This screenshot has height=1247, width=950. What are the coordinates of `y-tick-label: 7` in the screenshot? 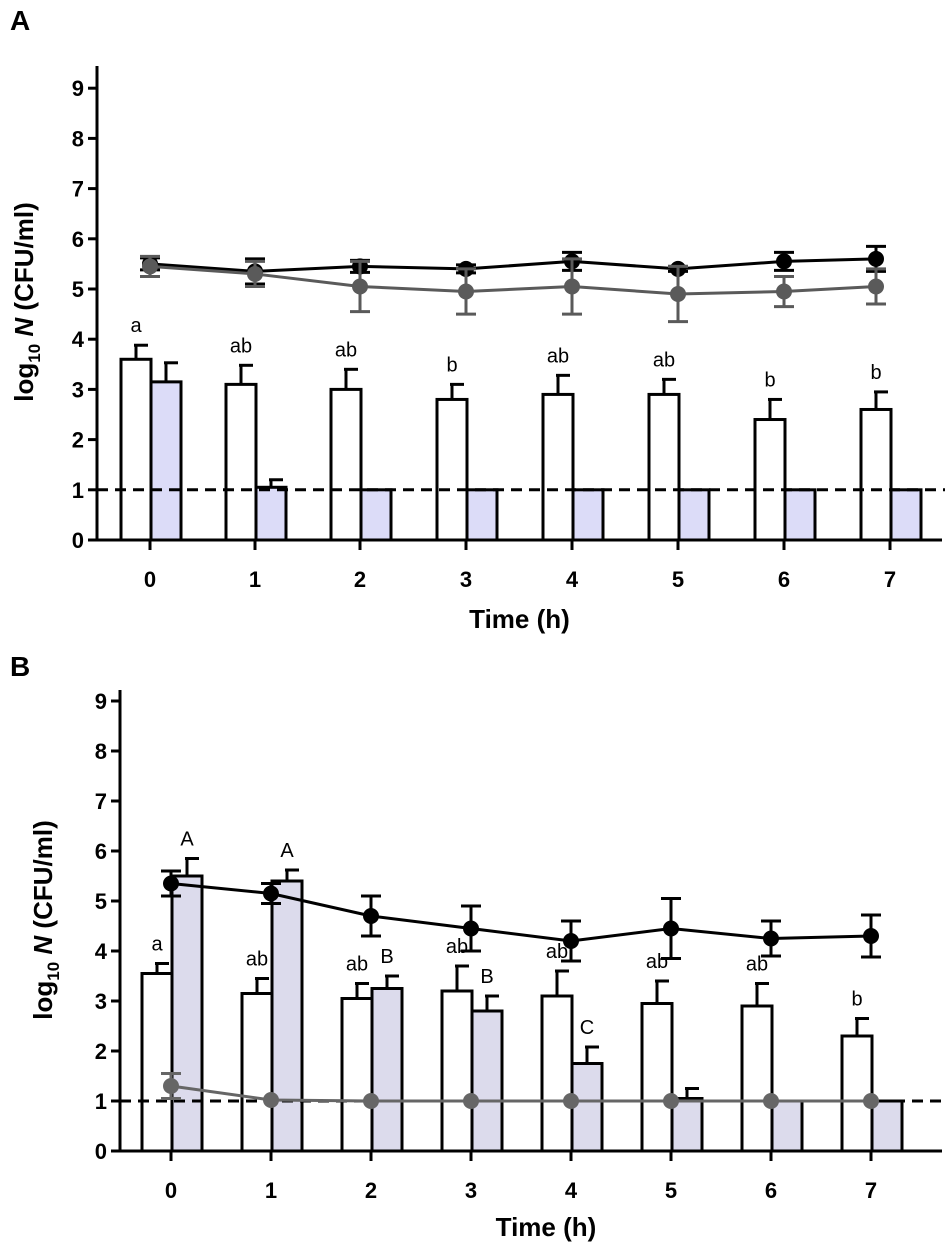 It's located at (78, 189).